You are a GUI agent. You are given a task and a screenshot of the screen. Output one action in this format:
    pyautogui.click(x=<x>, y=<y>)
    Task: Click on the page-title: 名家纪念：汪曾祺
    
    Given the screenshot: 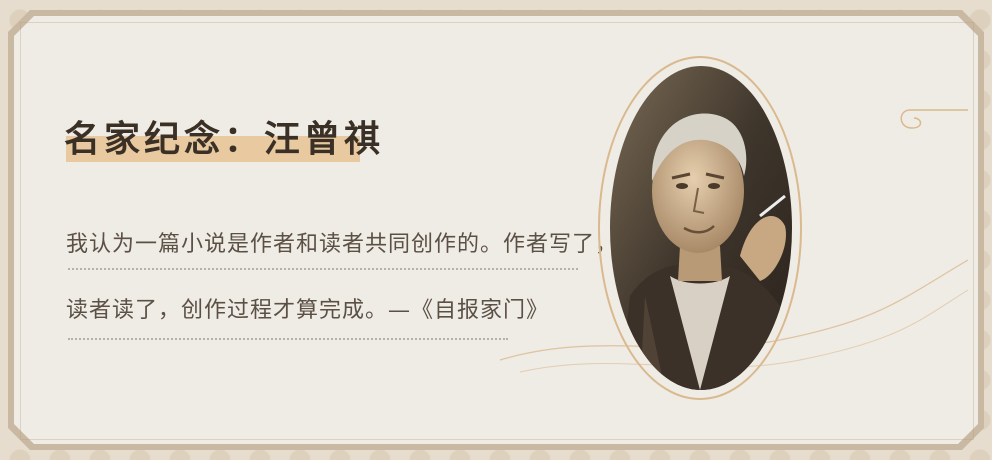 What is the action you would take?
    pyautogui.click(x=224, y=139)
    